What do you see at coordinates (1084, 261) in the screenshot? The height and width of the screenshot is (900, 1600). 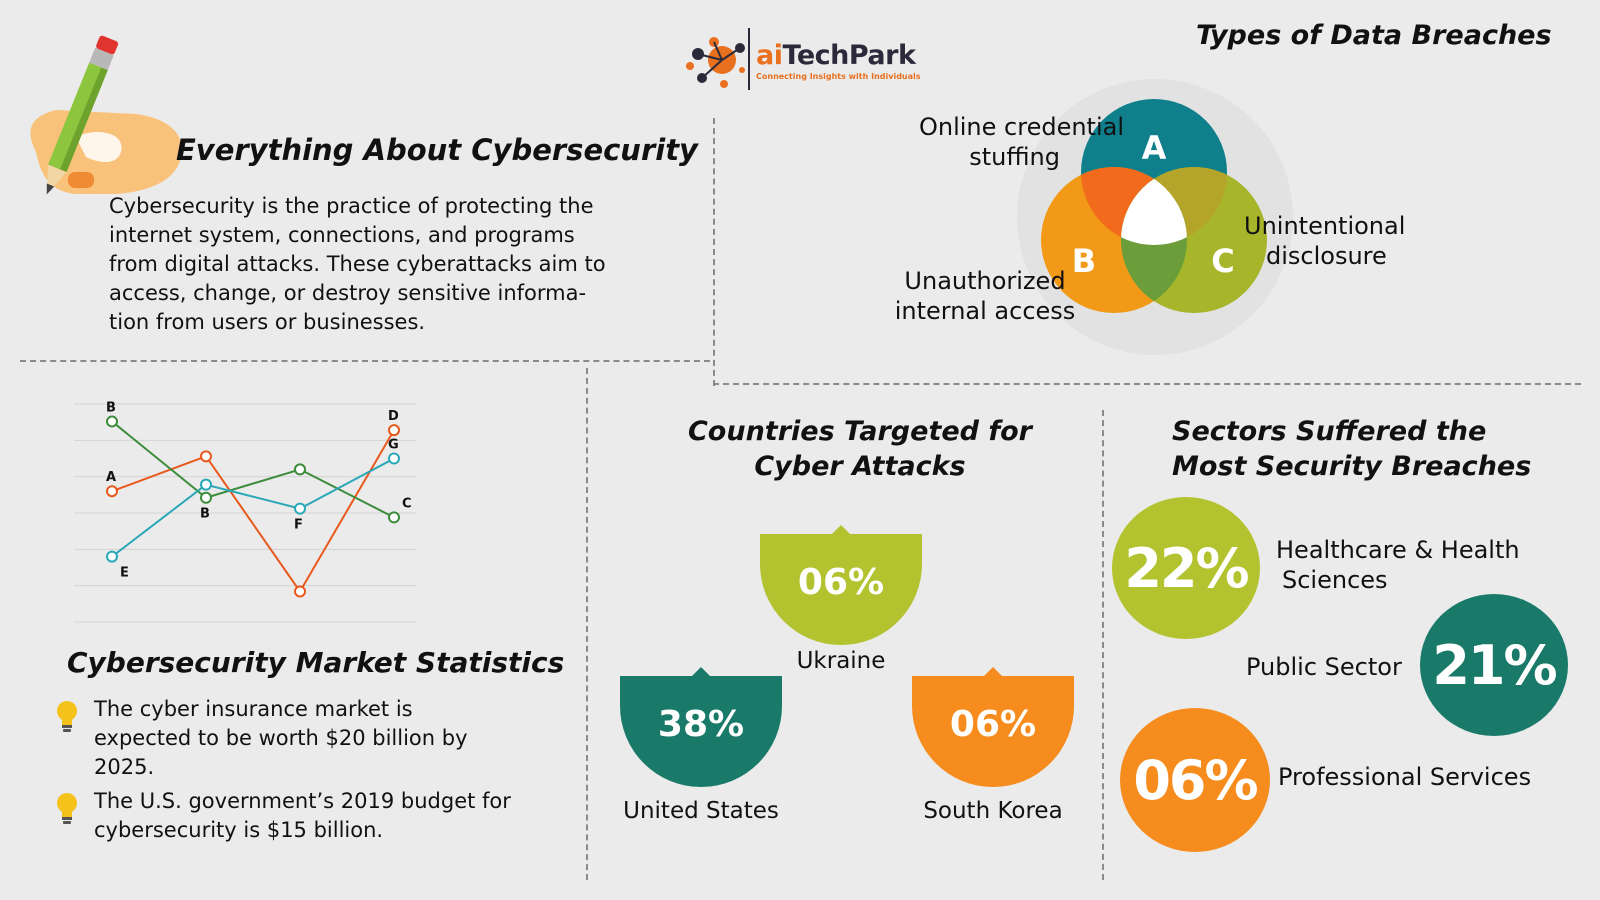 I see `venn-letter-b: B` at bounding box center [1084, 261].